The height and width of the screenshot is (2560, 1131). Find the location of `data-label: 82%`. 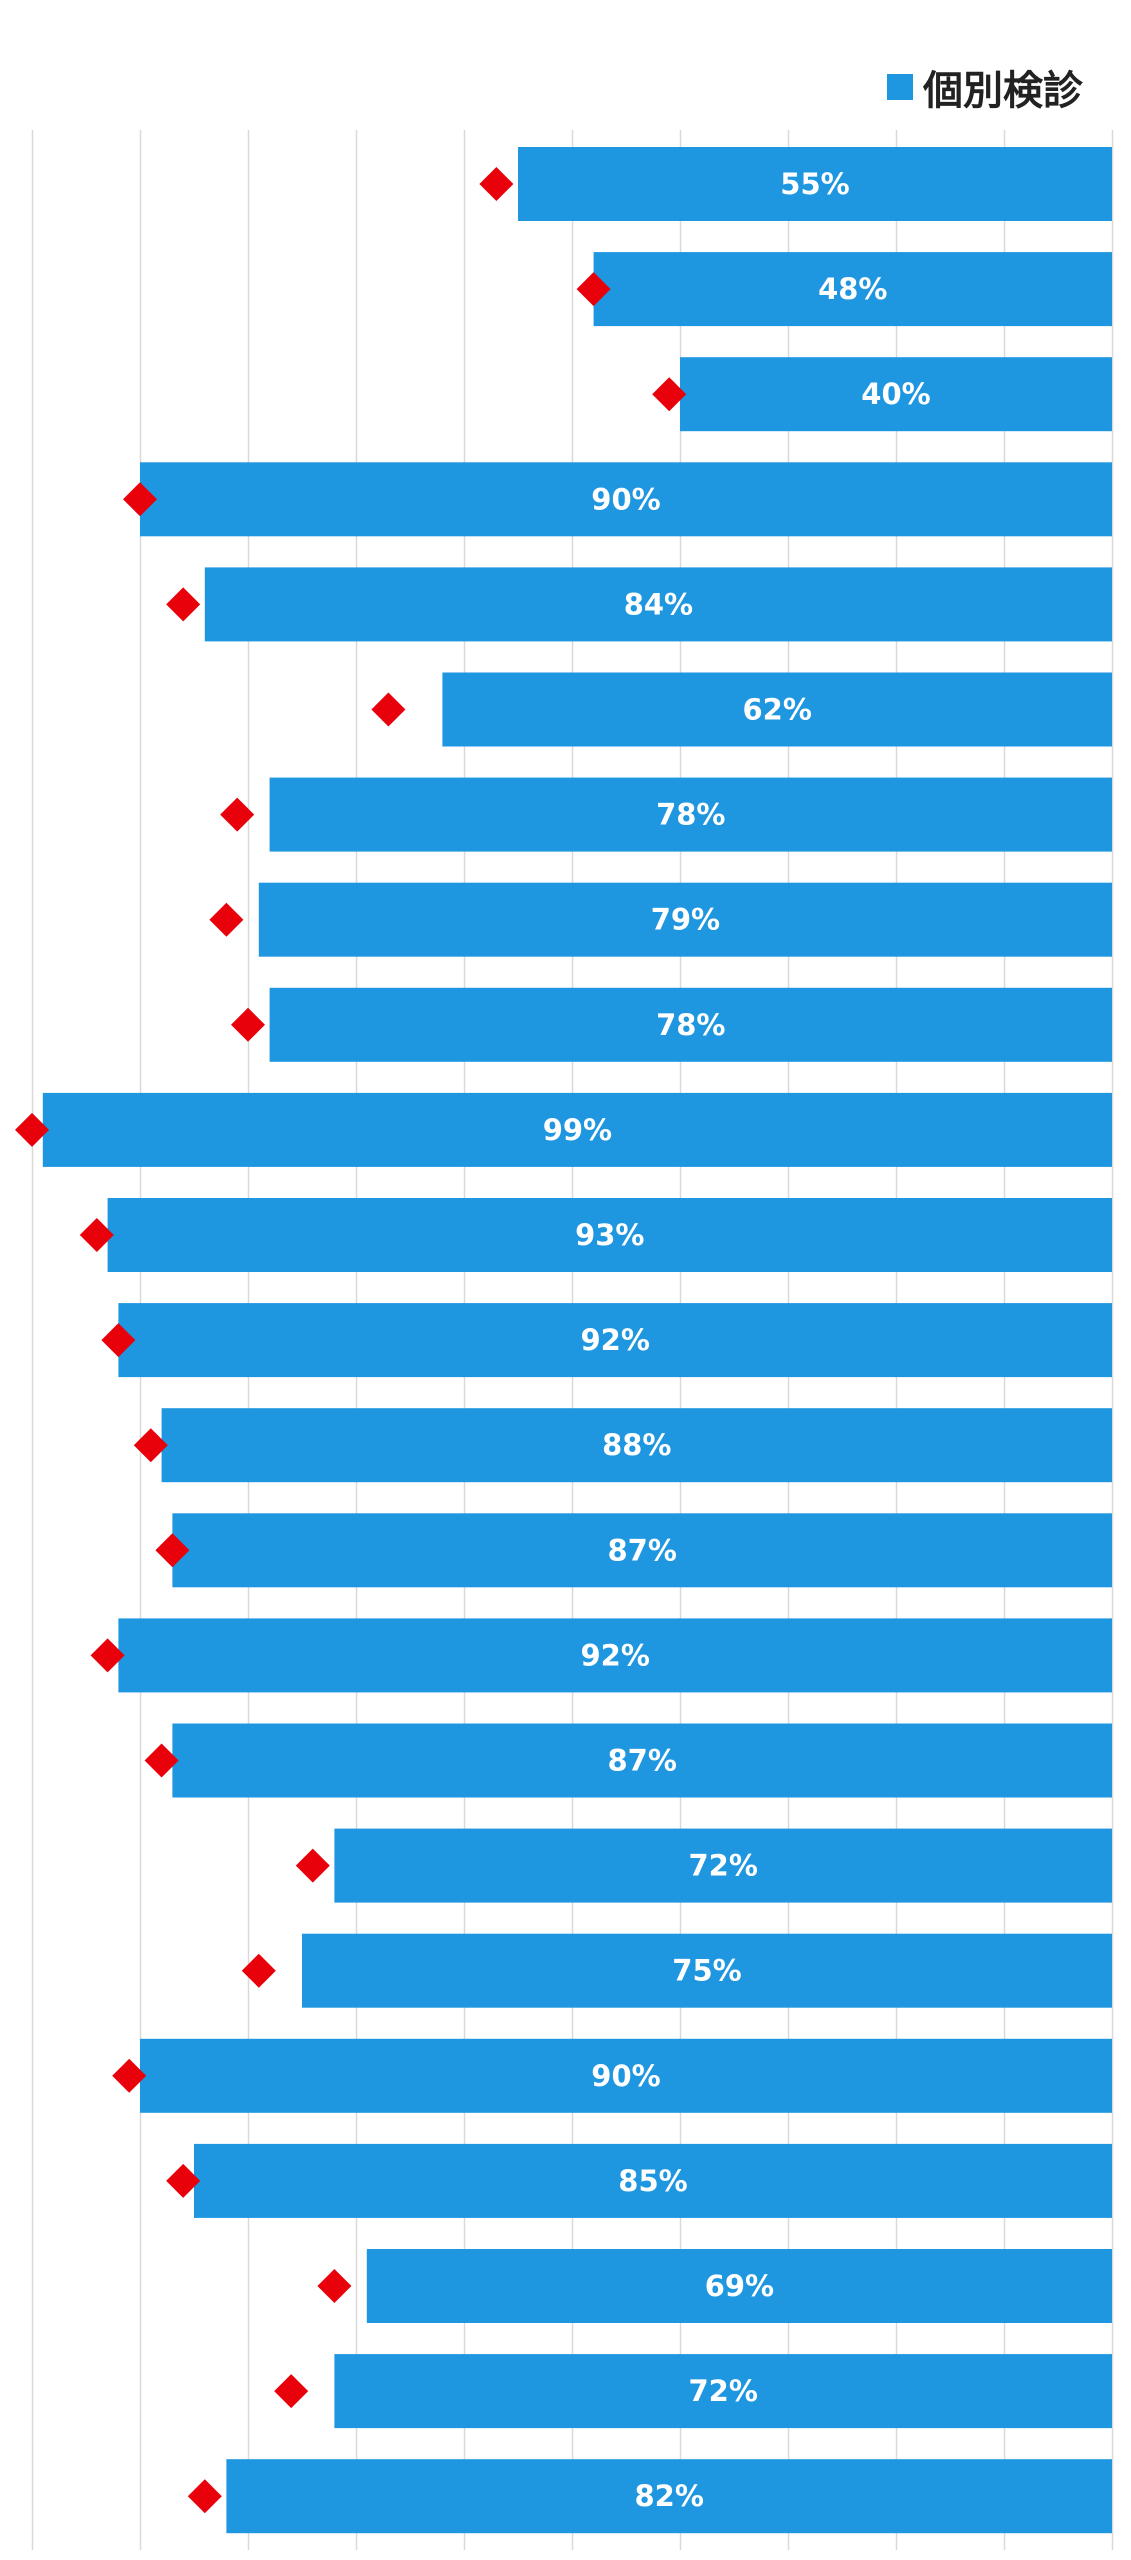

data-label: 82% is located at coordinates (668, 2496).